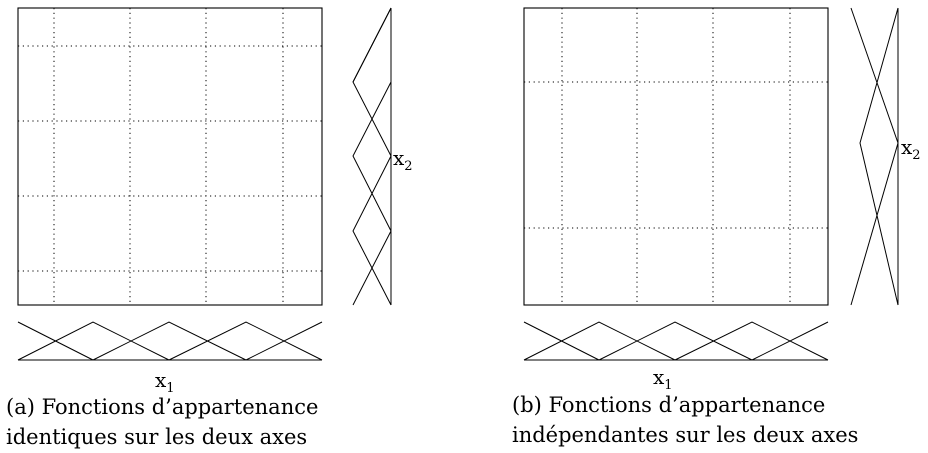  What do you see at coordinates (162, 407) in the screenshot?
I see `caption-a-line1: (a) Fonctions d’appartenance` at bounding box center [162, 407].